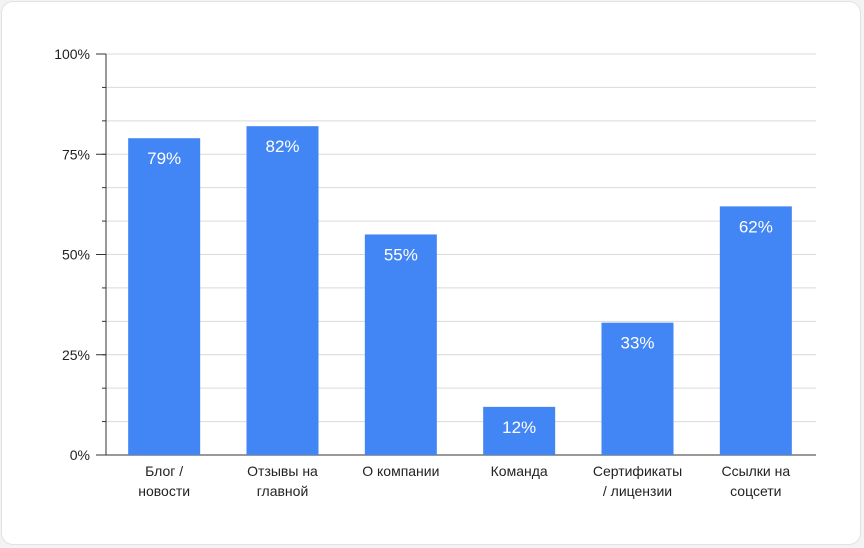 Image resolution: width=864 pixels, height=548 pixels. Describe the element at coordinates (755, 471) in the screenshot. I see `x-tick-label: Ссылки на` at that location.